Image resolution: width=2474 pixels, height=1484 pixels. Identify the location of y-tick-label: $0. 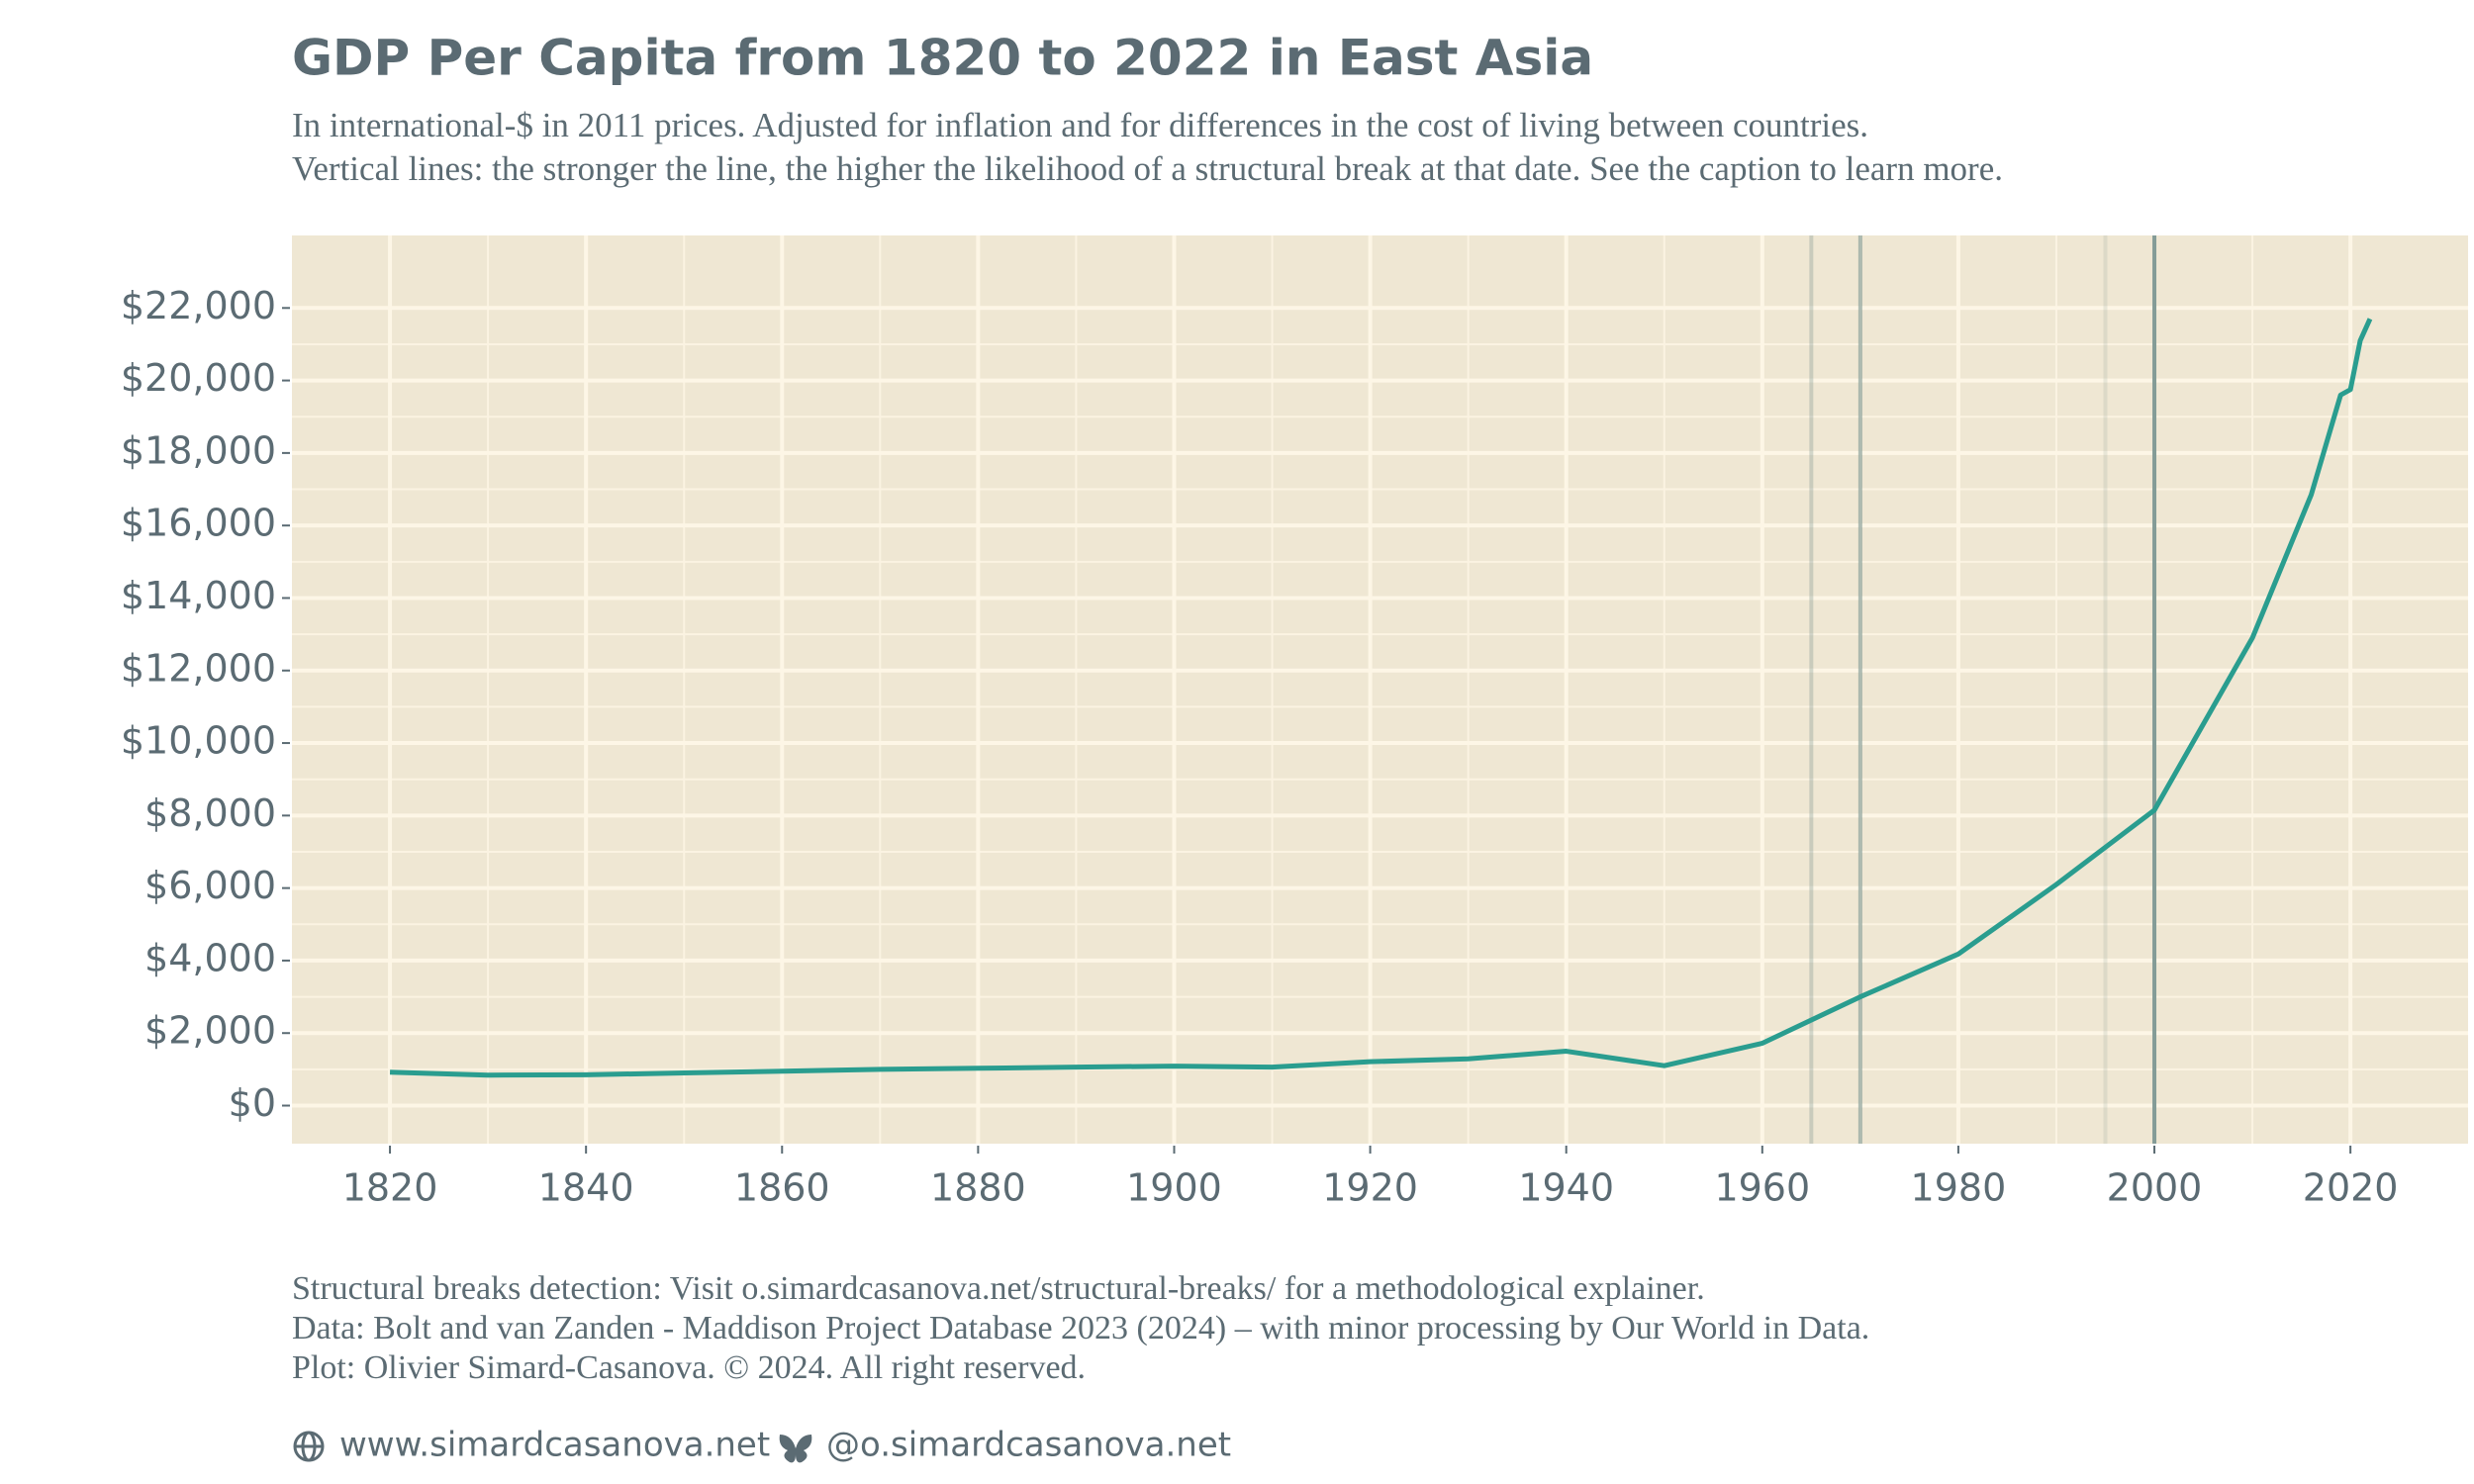
(253, 1103).